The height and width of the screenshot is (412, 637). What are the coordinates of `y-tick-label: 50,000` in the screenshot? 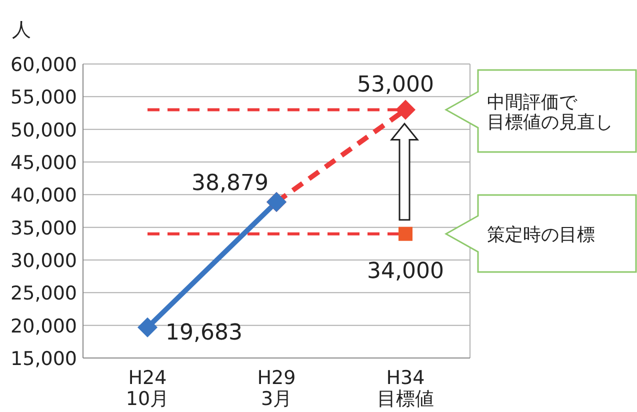 It's located at (43, 130).